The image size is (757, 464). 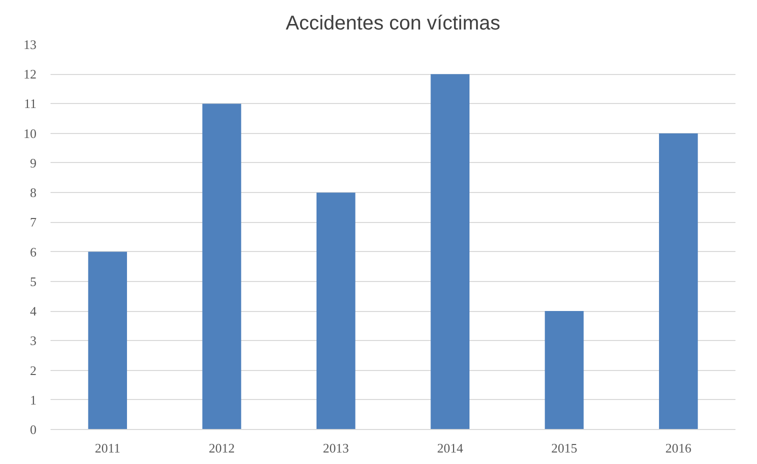 What do you see at coordinates (33, 192) in the screenshot?
I see `y-tick-label: 8` at bounding box center [33, 192].